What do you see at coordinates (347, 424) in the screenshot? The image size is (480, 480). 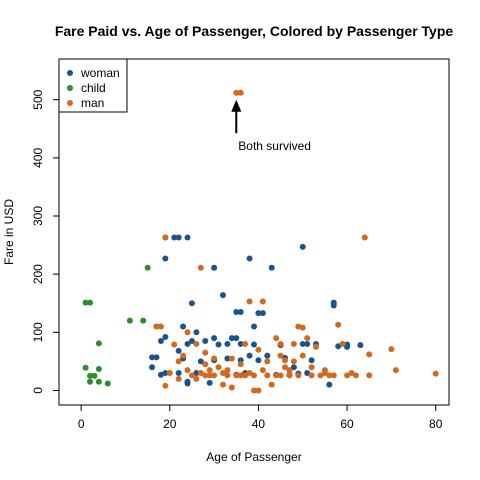 I see `x-tick-label: 60` at bounding box center [347, 424].